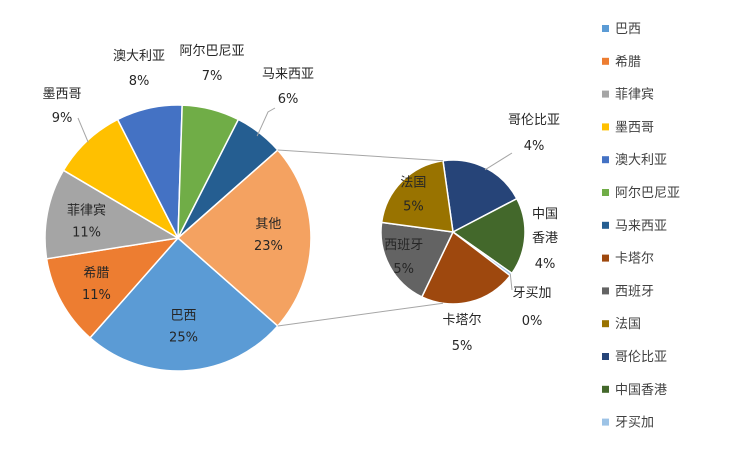 The image size is (730, 450). I want to click on legend-swatch-西班牙, so click(605, 291).